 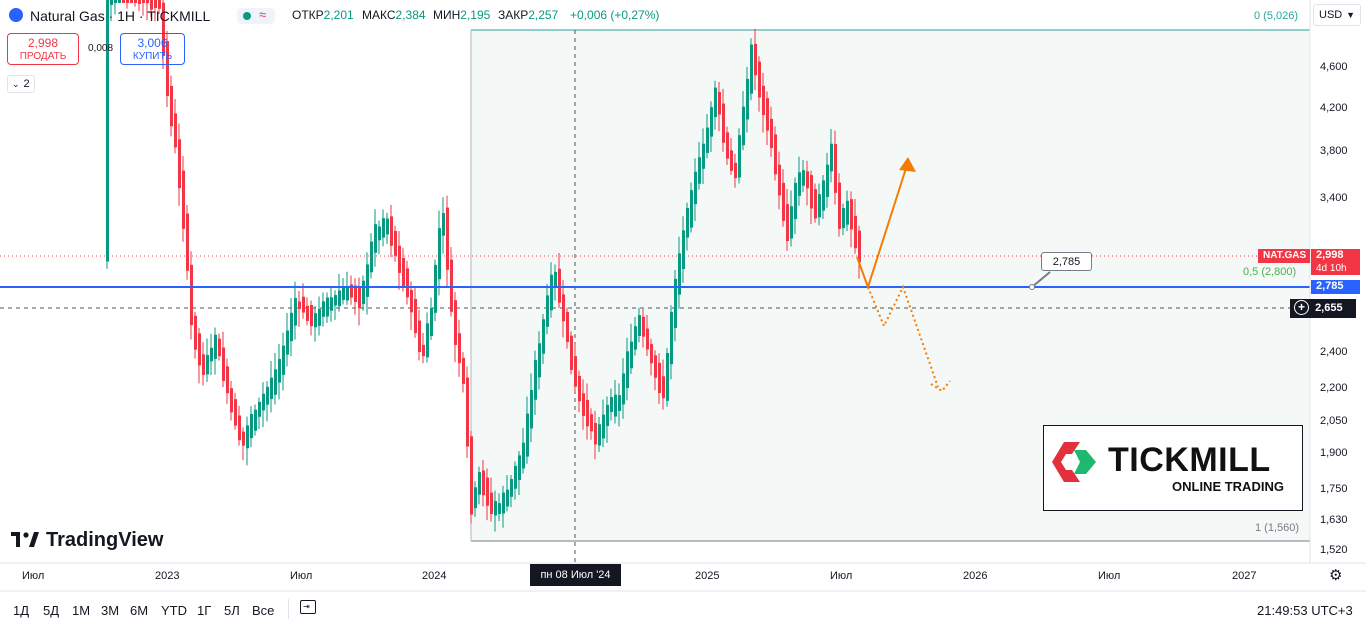 I want to click on tickmill-name: TICKMILL, so click(x=1189, y=460).